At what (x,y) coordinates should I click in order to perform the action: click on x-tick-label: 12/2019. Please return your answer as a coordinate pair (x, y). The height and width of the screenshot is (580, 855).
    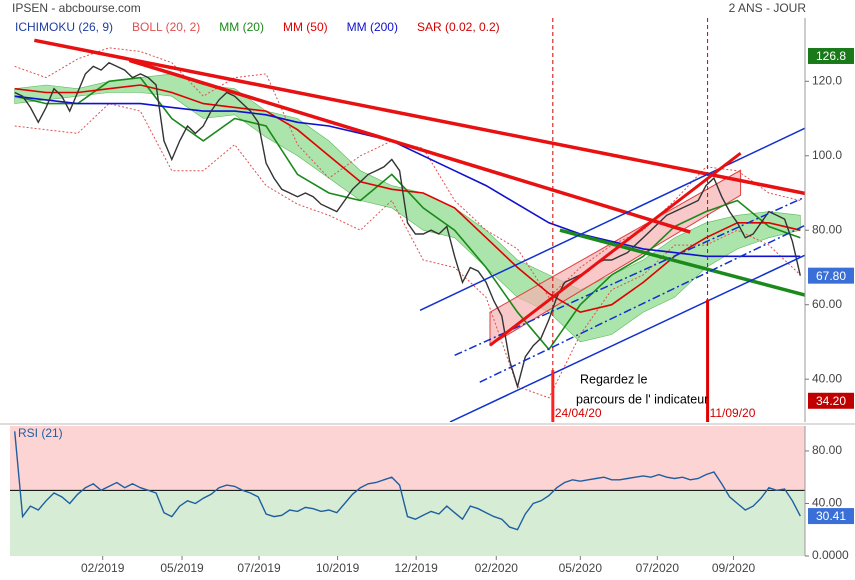
    Looking at the image, I should click on (416, 568).